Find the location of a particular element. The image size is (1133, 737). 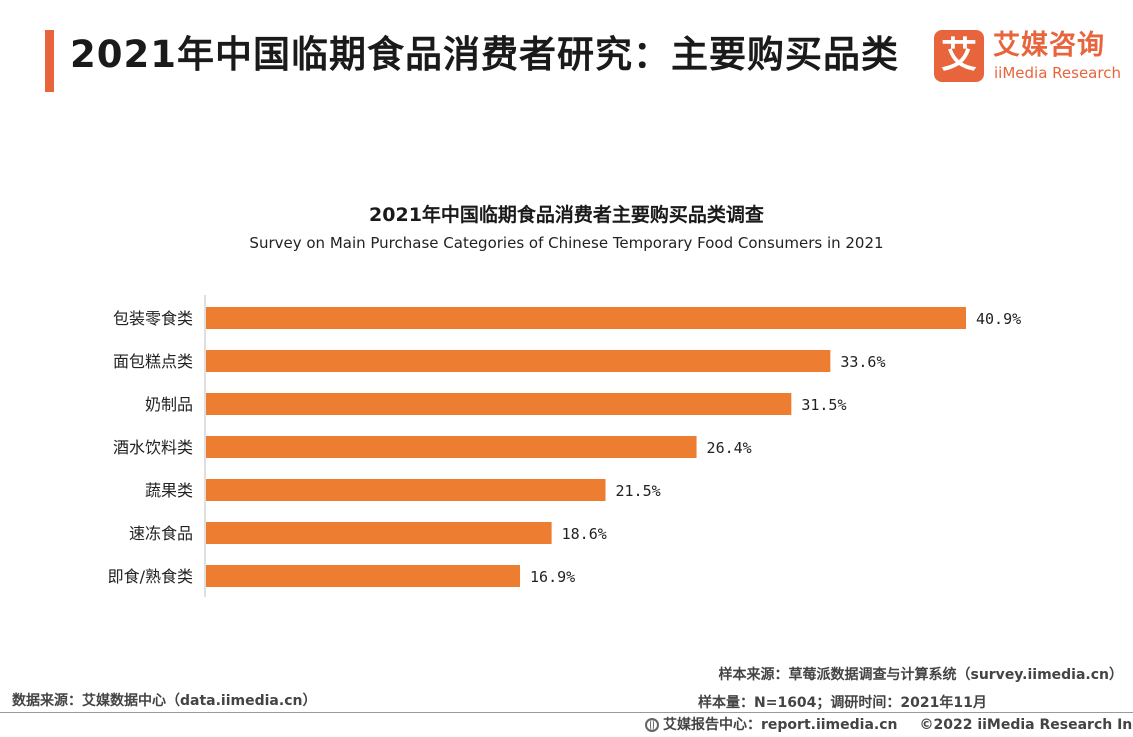

brand-logo: 艾 艾媒咨询 iiMedia Research is located at coordinates (1029, 58).